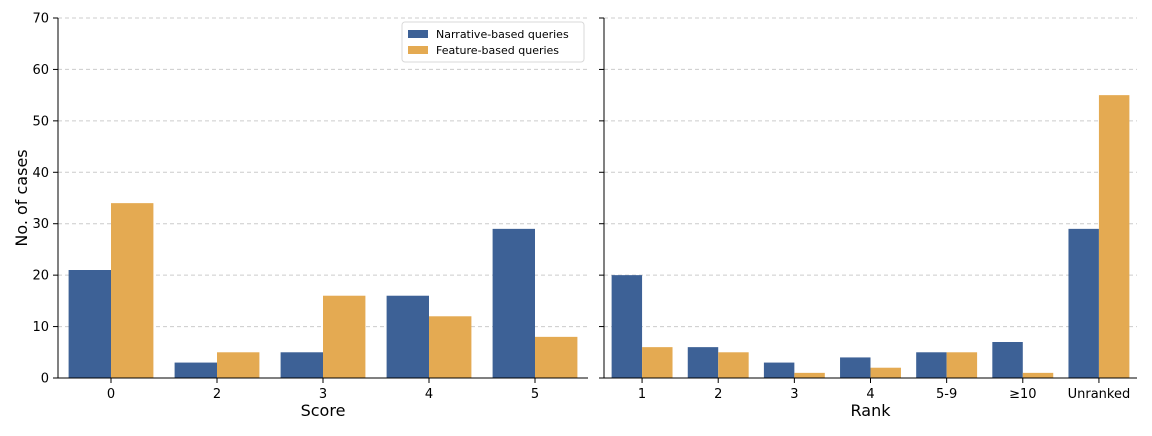 The width and height of the screenshot is (1152, 436). What do you see at coordinates (40, 173) in the screenshot?
I see `y-tick-label: 40` at bounding box center [40, 173].